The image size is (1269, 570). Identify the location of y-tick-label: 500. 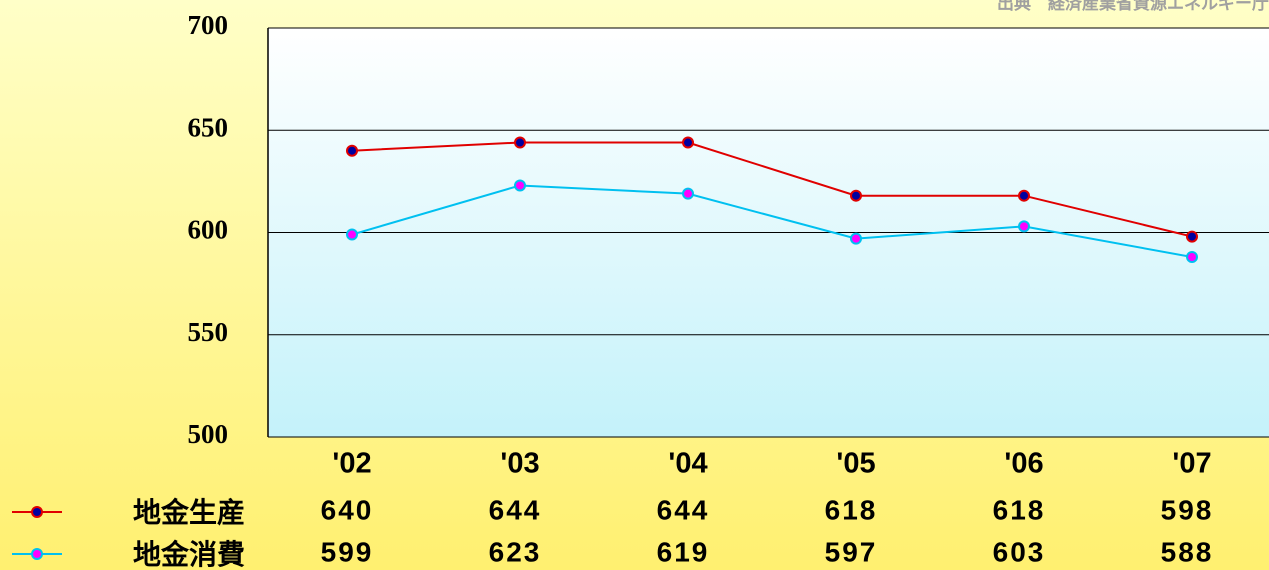
(208, 434).